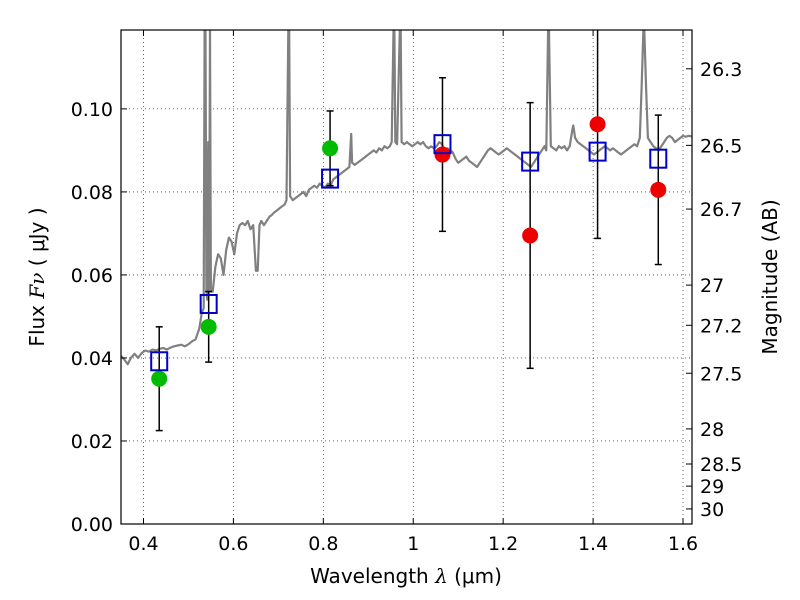 The height and width of the screenshot is (600, 800). Describe the element at coordinates (712, 430) in the screenshot. I see `y2-tick-label: 28` at that location.